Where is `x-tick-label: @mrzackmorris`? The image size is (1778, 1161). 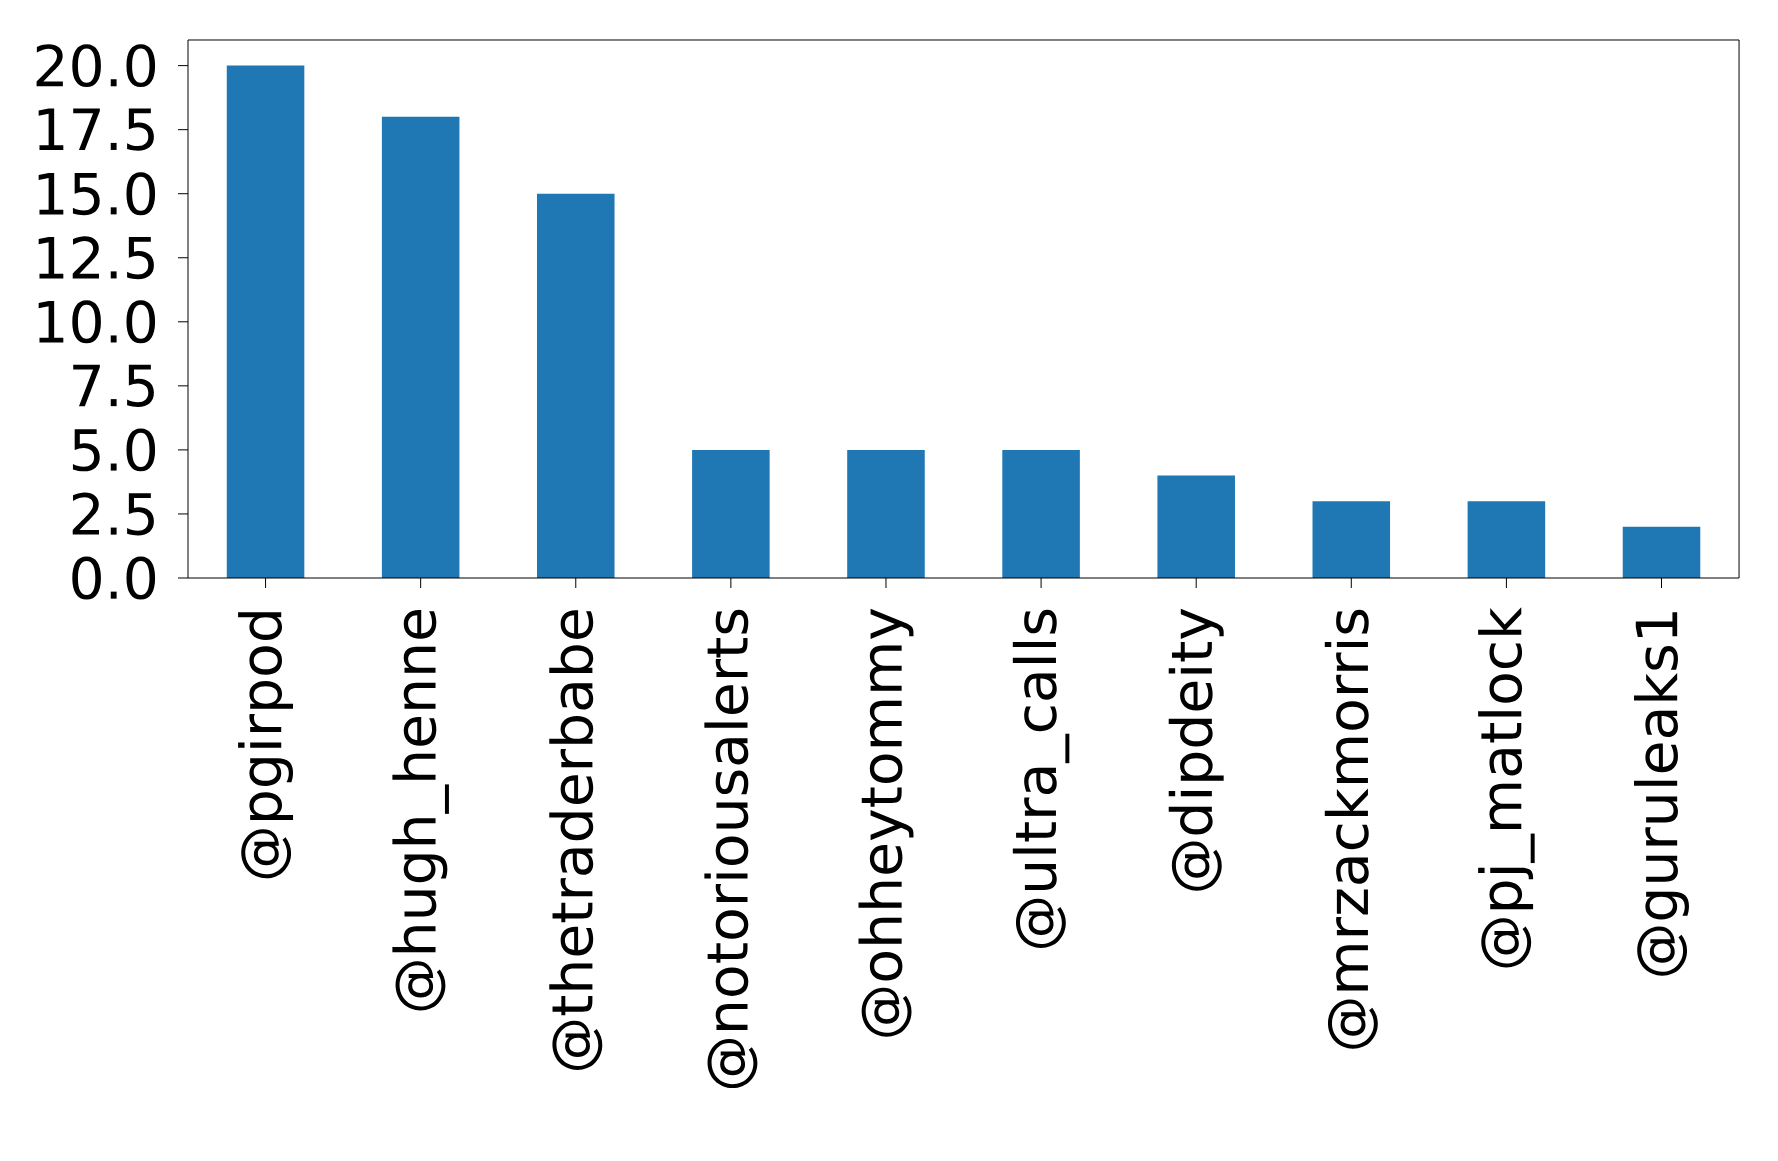
x-tick-label: @mrzackmorris is located at coordinates (1351, 829).